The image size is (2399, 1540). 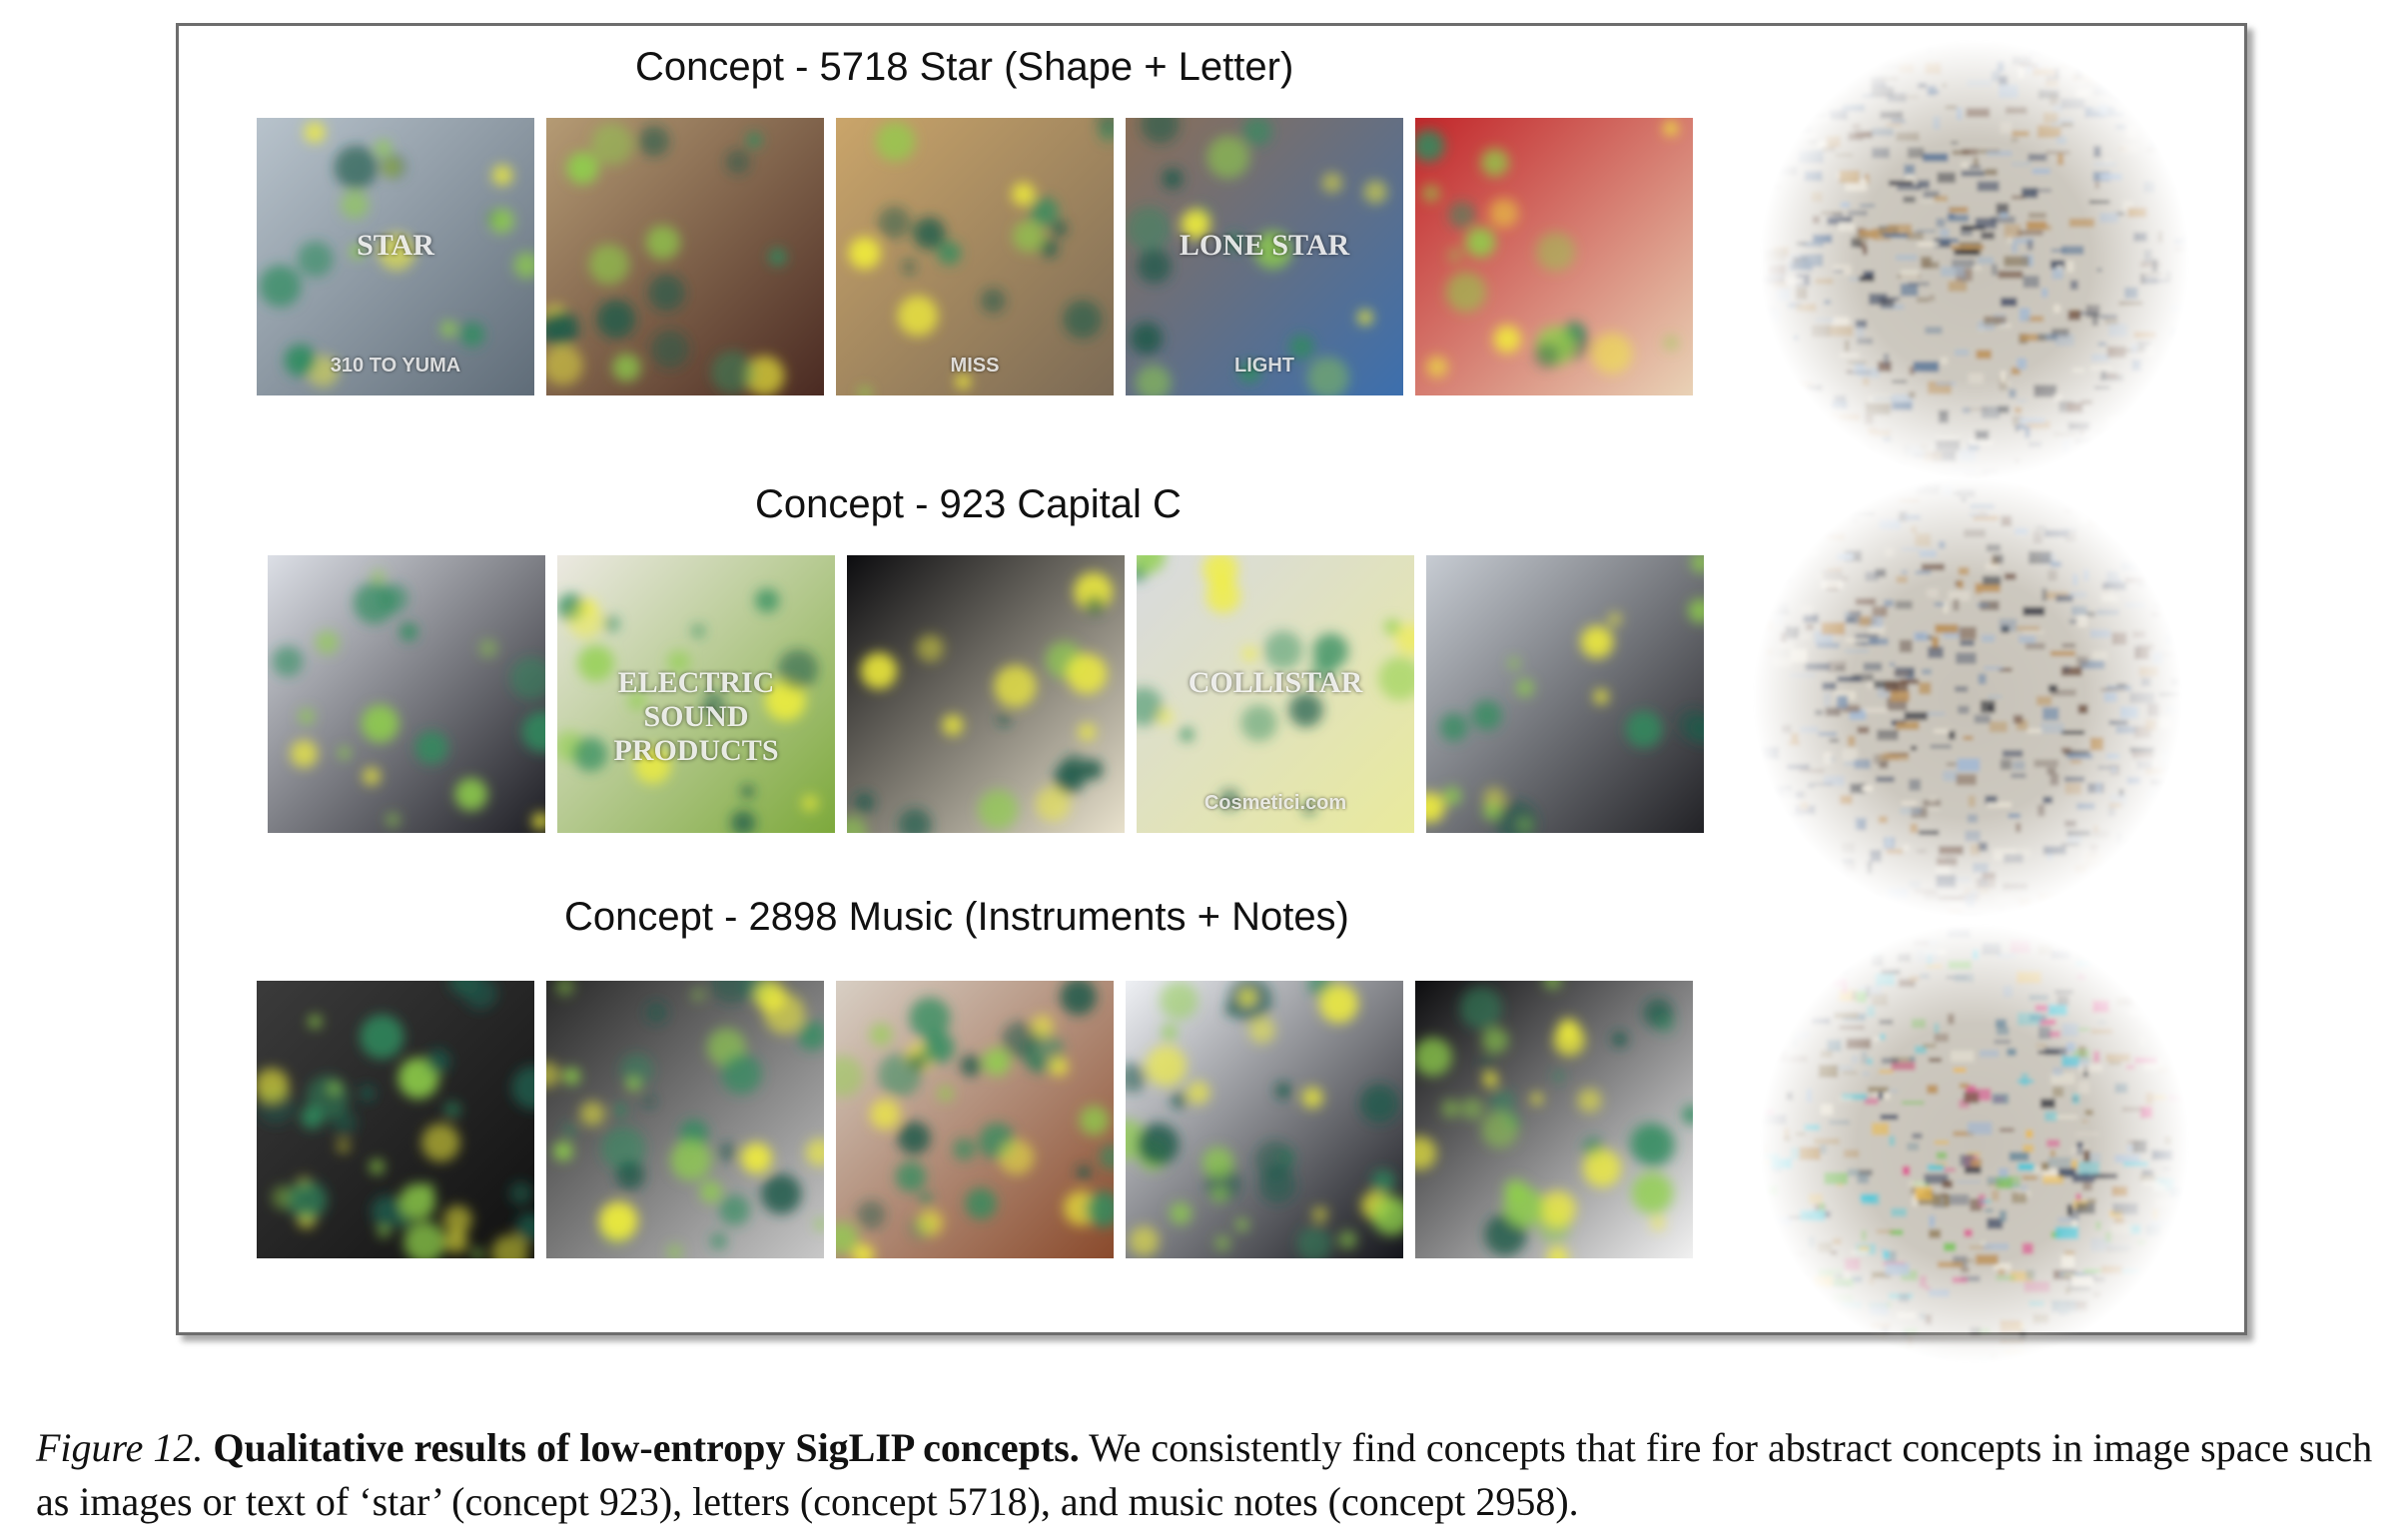 I want to click on letter-c-feature-visualization-art, so click(x=1978, y=702).